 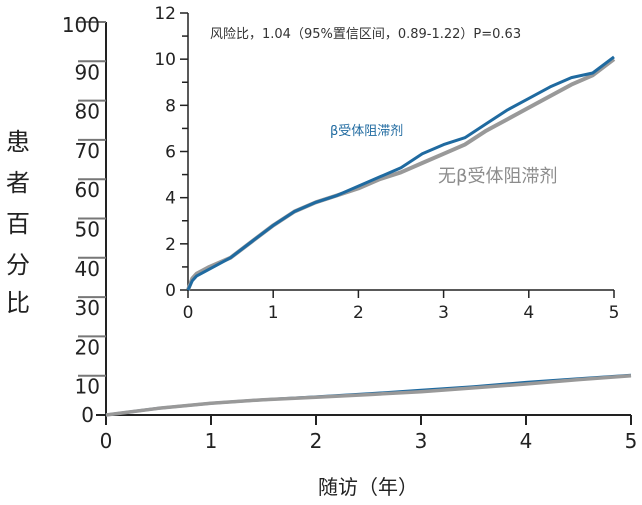 I want to click on ylabel-char: 比, so click(x=18, y=303).